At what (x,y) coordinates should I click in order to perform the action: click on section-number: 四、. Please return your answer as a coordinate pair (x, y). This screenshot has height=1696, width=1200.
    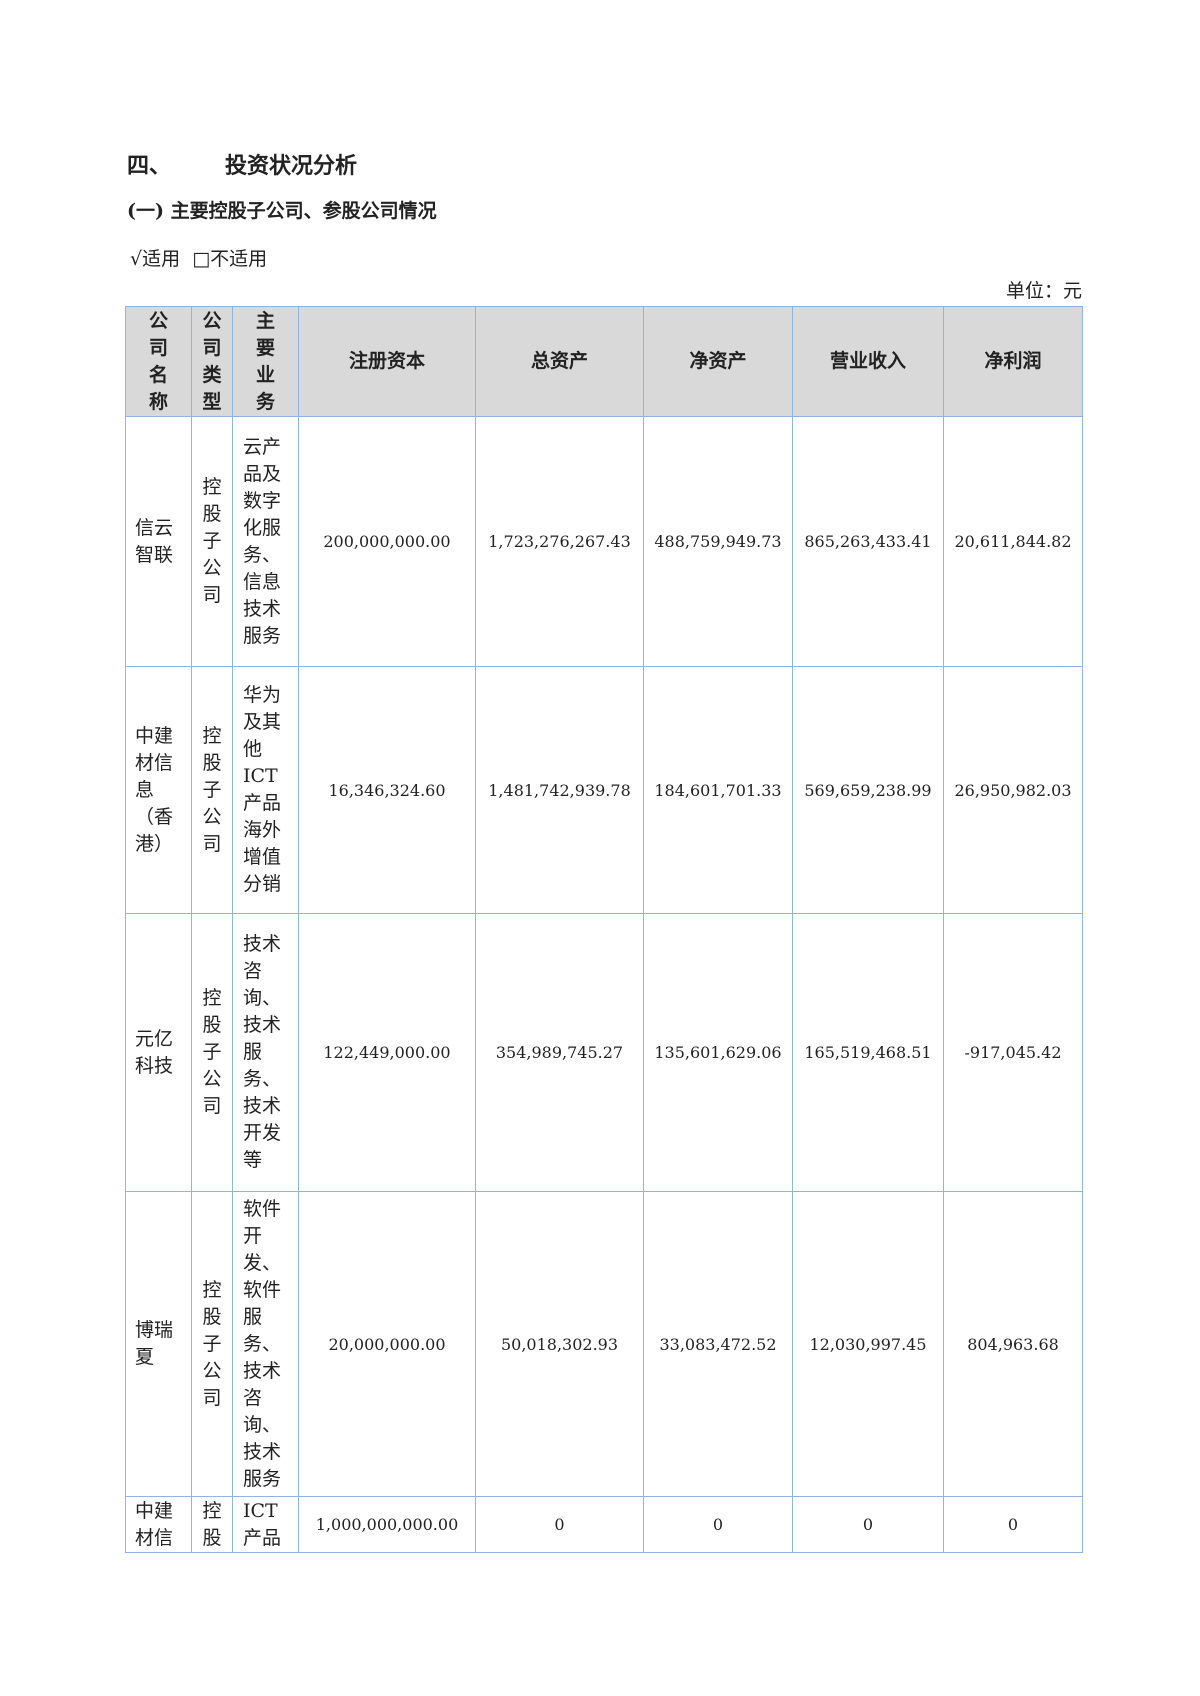
    Looking at the image, I should click on (149, 166).